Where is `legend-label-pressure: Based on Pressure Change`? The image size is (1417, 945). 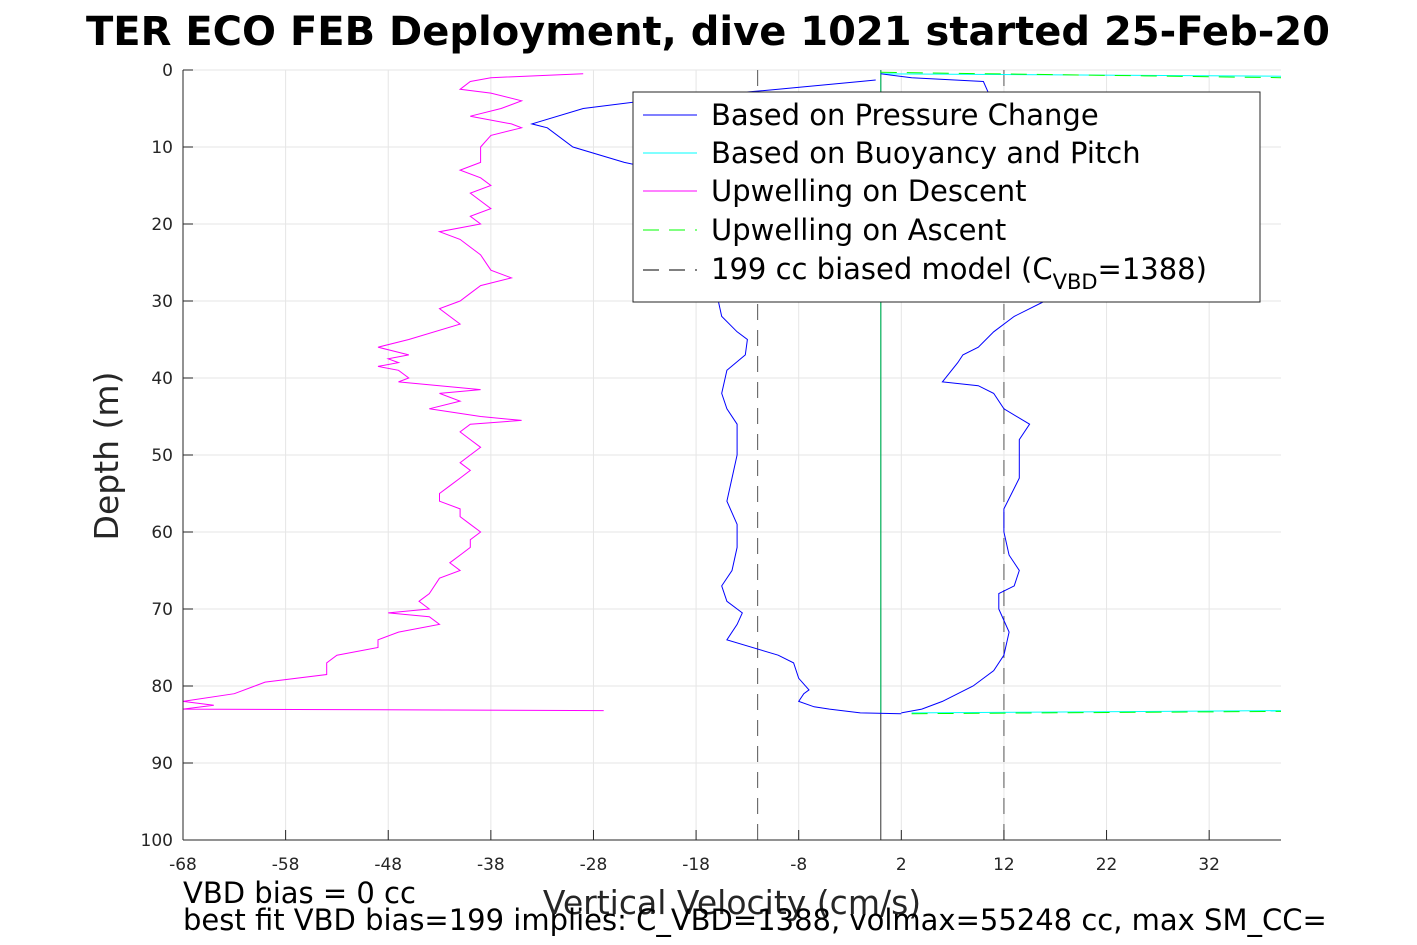
legend-label-pressure: Based on Pressure Change is located at coordinates (905, 115).